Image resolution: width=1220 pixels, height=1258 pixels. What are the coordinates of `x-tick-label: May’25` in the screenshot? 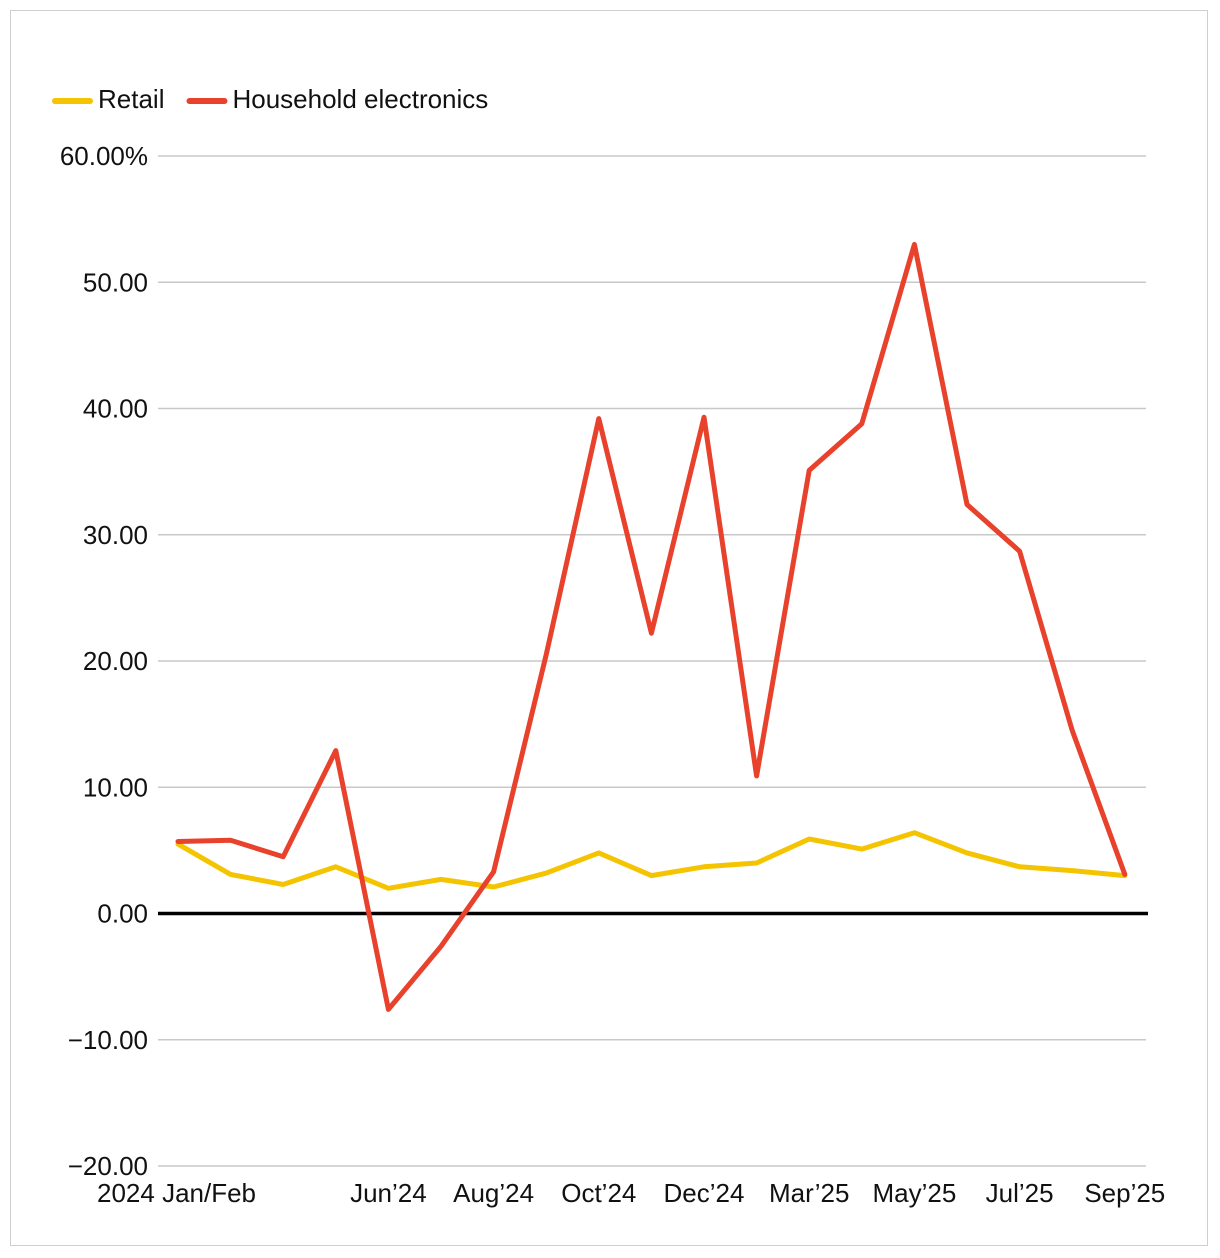 It's located at (914, 1193).